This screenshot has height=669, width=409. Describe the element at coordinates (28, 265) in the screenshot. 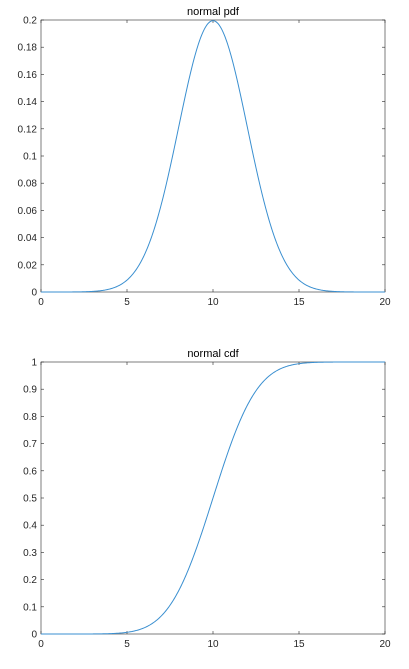

I see `pdf-y-tick-label: 0.02` at that location.